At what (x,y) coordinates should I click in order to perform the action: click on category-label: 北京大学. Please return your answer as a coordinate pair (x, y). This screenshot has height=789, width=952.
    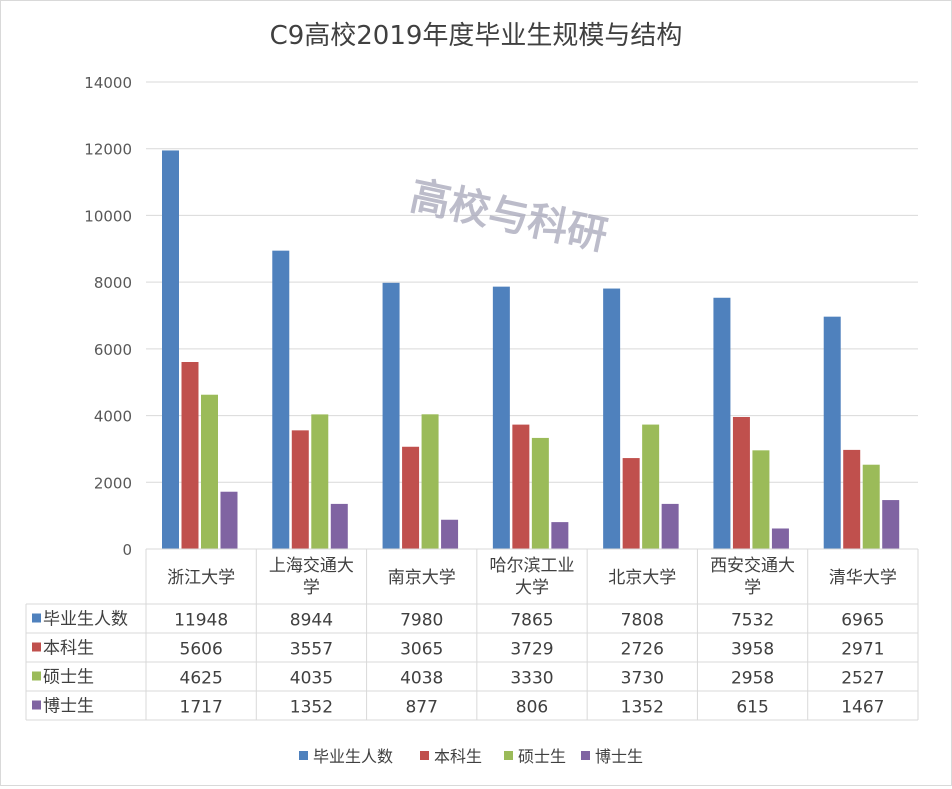
    Looking at the image, I should click on (642, 578).